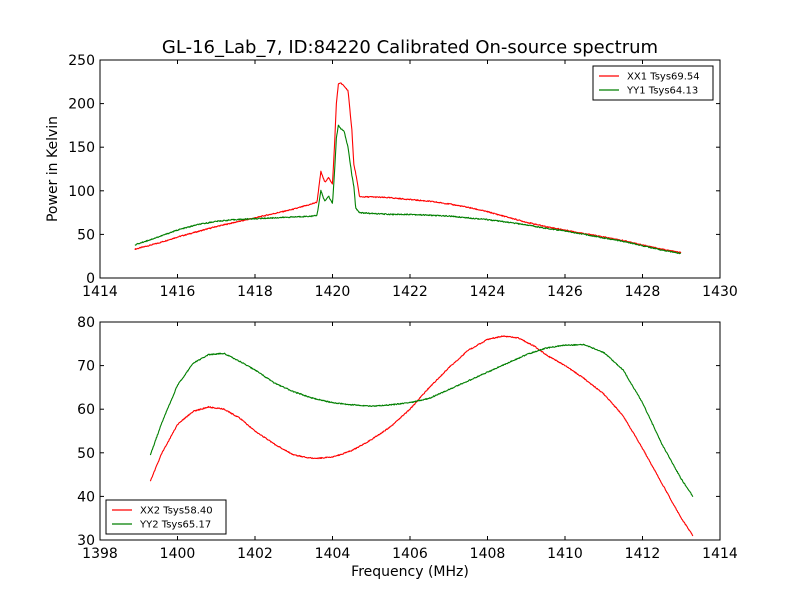 This screenshot has width=800, height=600. I want to click on legend-entry-label: XX1 Tsys69.54, so click(663, 77).